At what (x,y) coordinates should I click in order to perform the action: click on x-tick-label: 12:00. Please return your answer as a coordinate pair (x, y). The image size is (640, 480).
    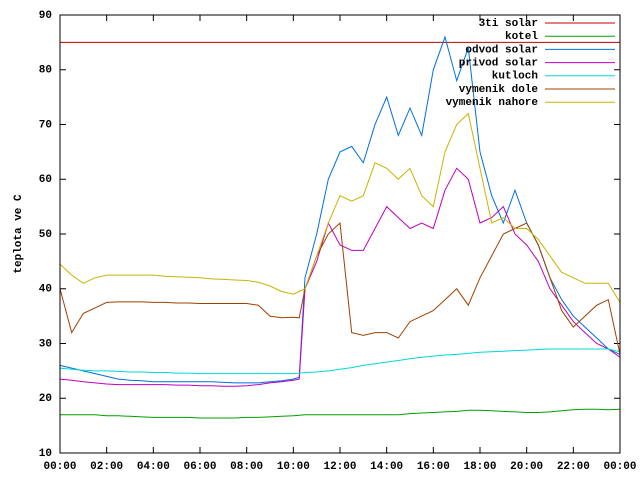
    Looking at the image, I should click on (339, 467).